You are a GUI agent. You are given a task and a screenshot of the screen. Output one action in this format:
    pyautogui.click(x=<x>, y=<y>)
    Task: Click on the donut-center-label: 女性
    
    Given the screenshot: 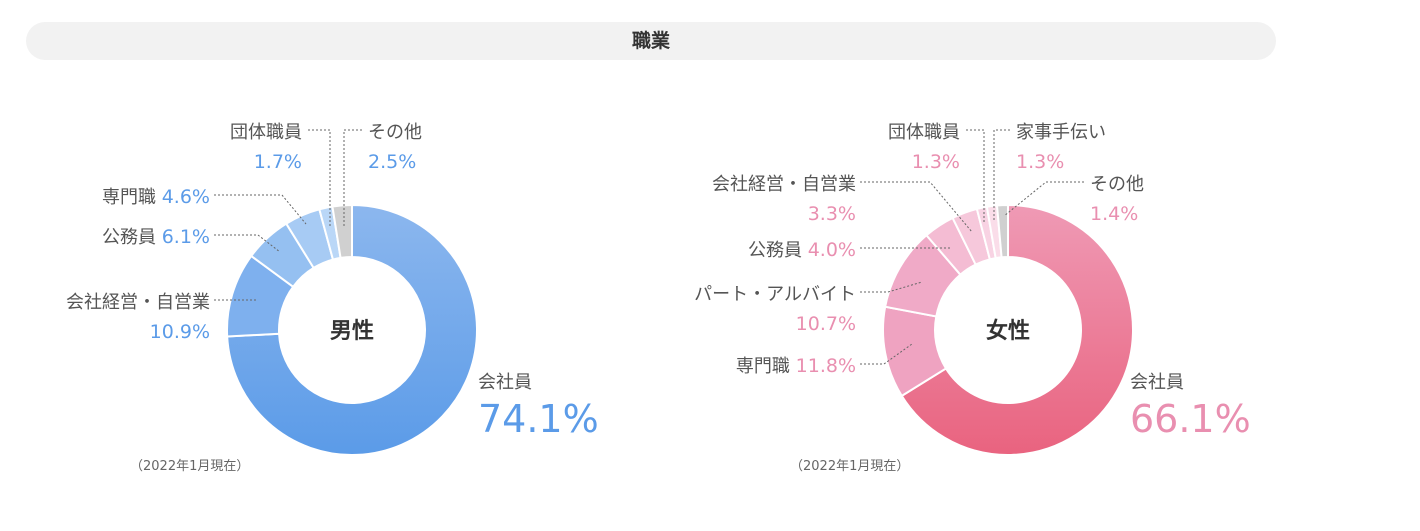 What is the action you would take?
    pyautogui.click(x=1008, y=331)
    